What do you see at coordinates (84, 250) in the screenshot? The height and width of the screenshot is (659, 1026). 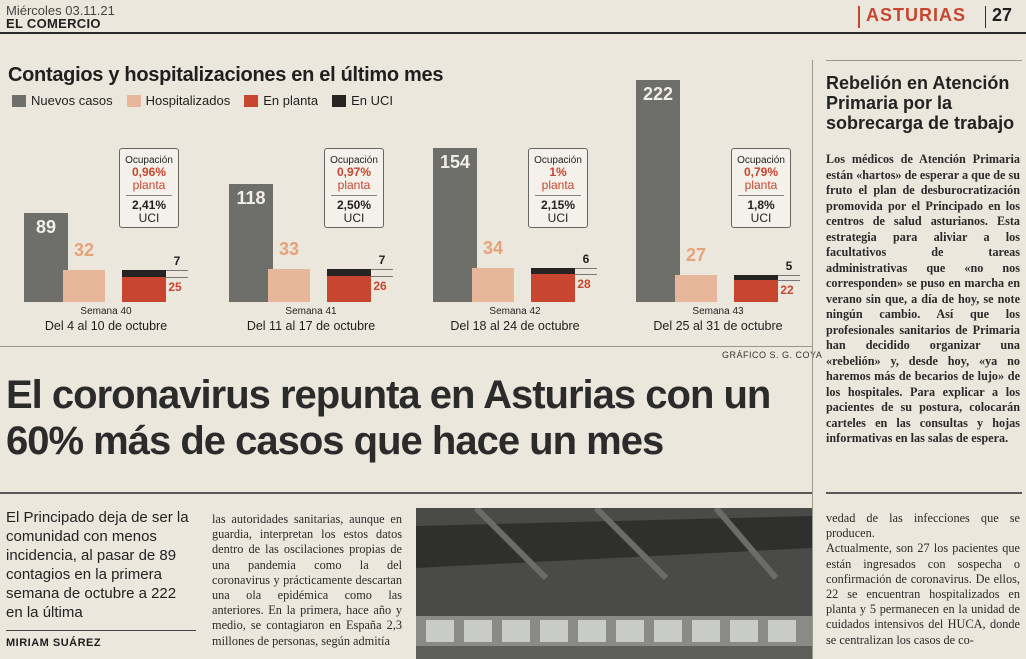 I see `value-hospitalizados: 32` at bounding box center [84, 250].